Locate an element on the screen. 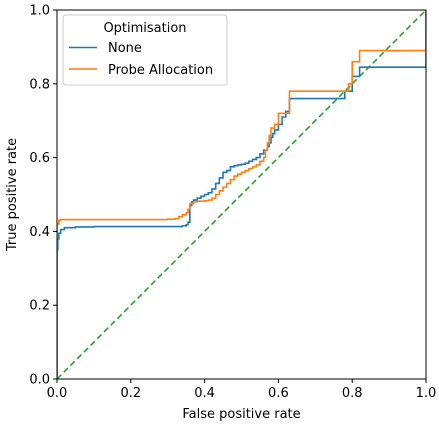 This screenshot has width=439, height=427. y-tick-label: 0.4 is located at coordinates (39, 232).